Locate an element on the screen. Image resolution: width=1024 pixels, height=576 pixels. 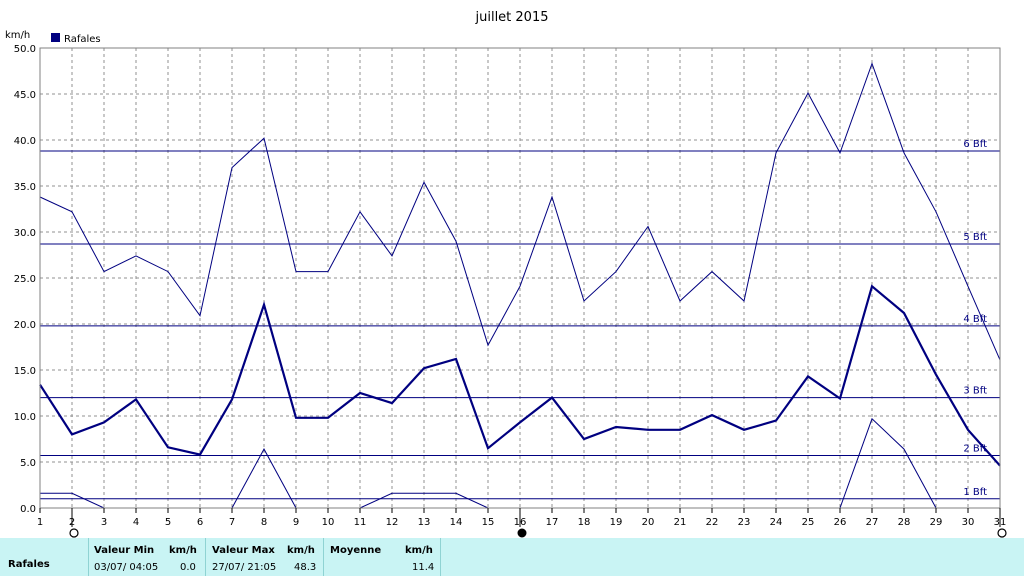
x-tick-label: 26 is located at coordinates (840, 522).